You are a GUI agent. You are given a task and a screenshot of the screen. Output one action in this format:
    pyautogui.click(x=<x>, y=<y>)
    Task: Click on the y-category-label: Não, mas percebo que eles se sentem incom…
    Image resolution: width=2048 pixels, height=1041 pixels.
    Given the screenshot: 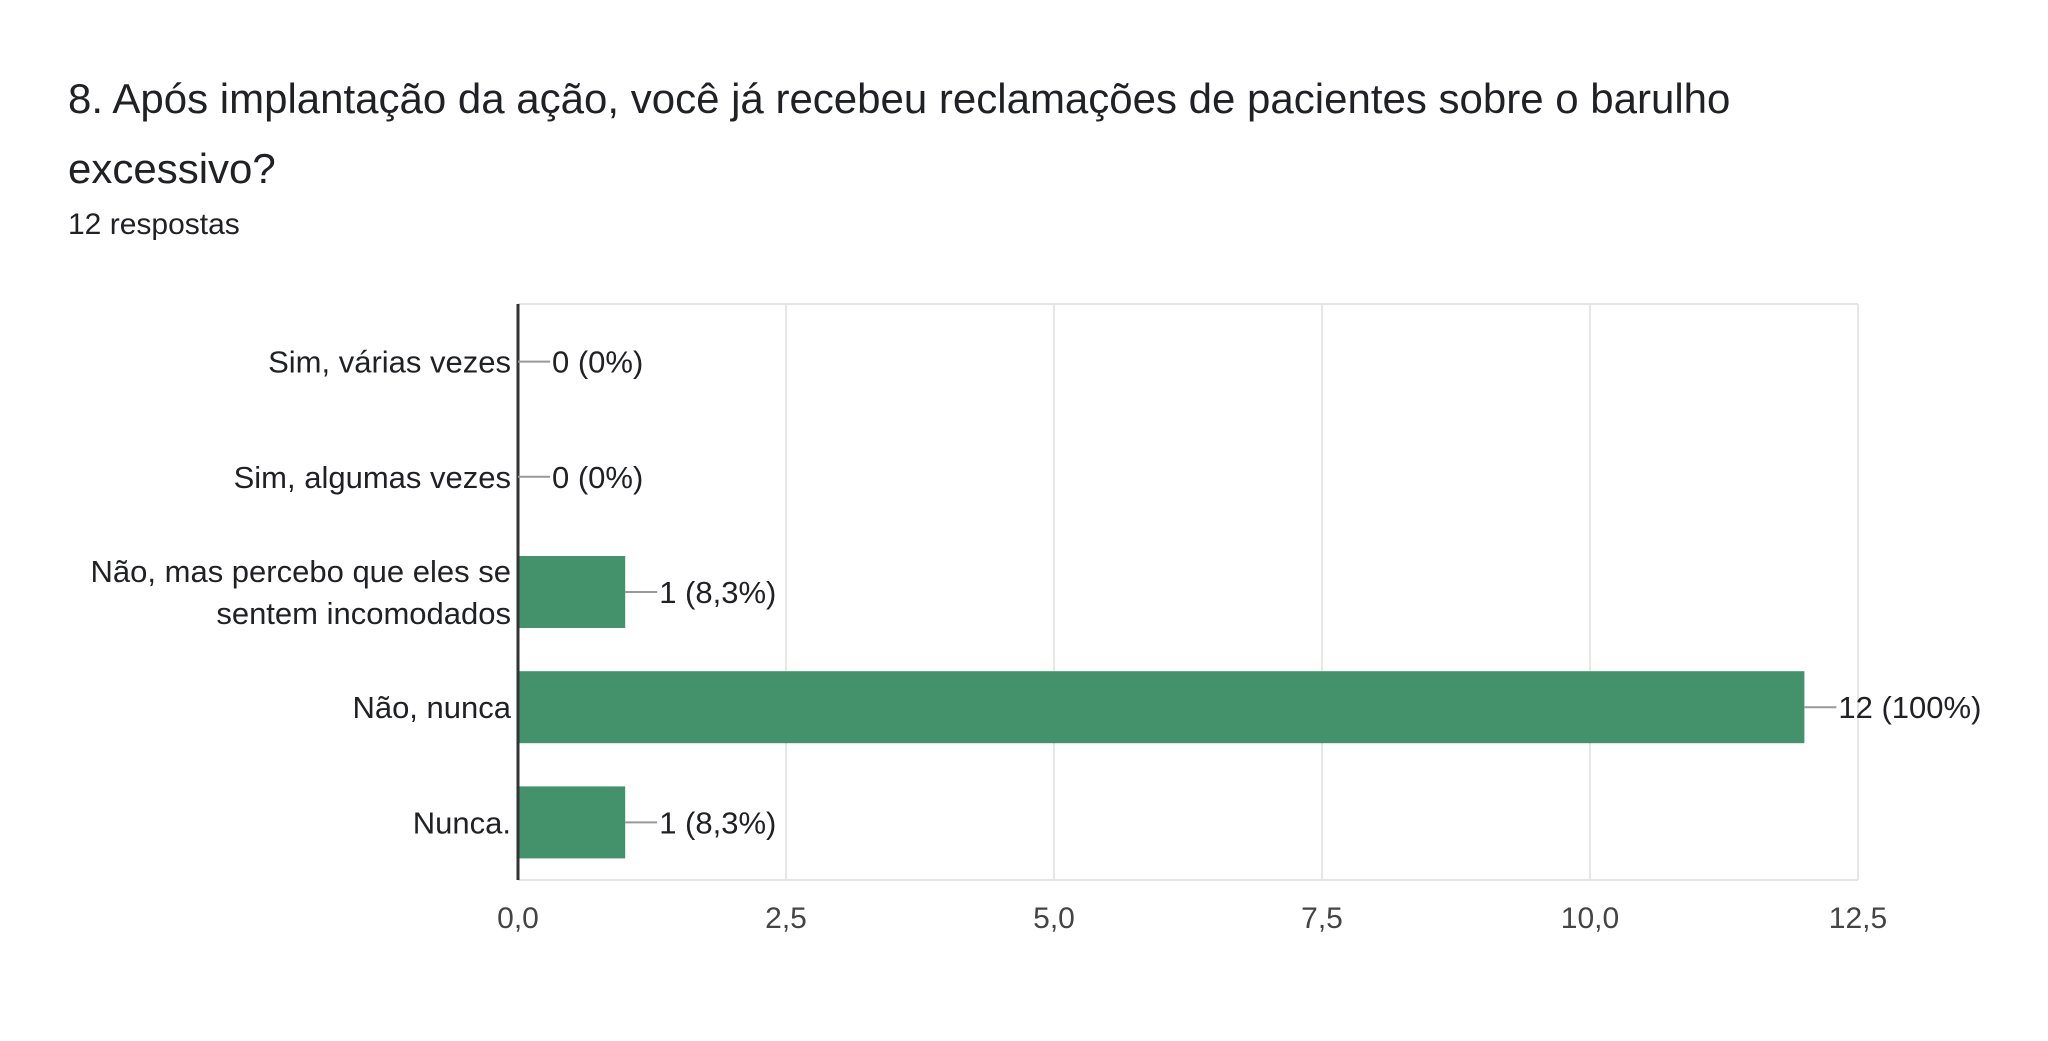 What is the action you would take?
    pyautogui.click(x=301, y=592)
    